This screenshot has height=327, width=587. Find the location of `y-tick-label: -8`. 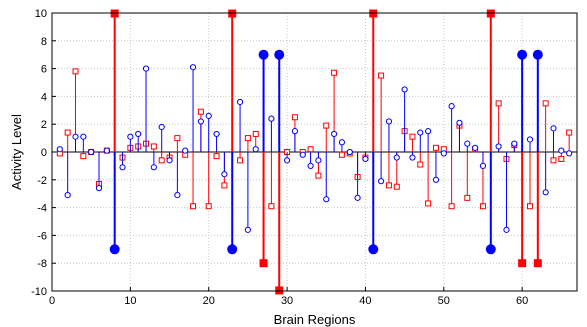

y-tick-label: -8 is located at coordinates (42, 264).